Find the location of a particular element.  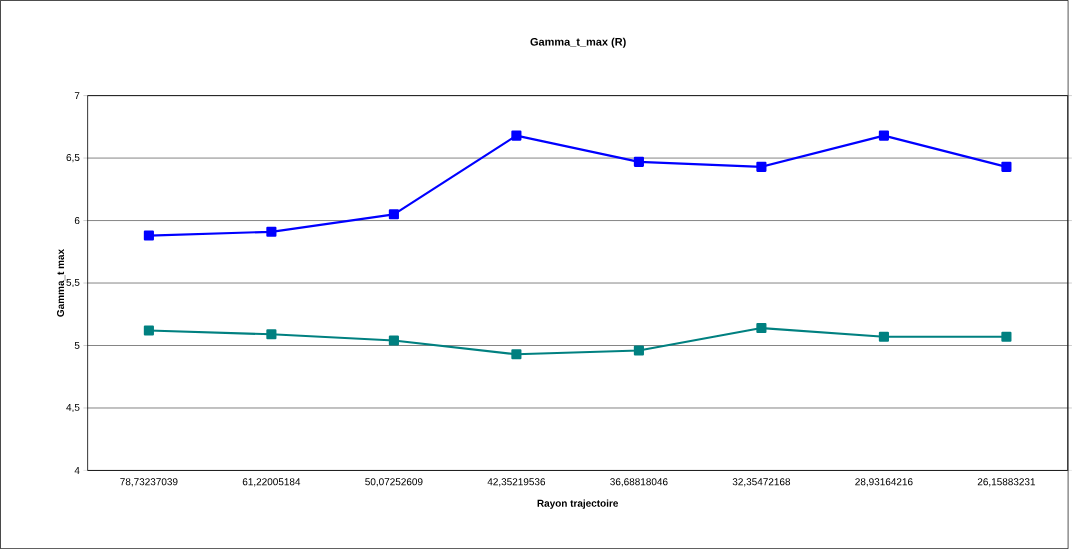

y-tick-label: 6,5 is located at coordinates (73, 158).